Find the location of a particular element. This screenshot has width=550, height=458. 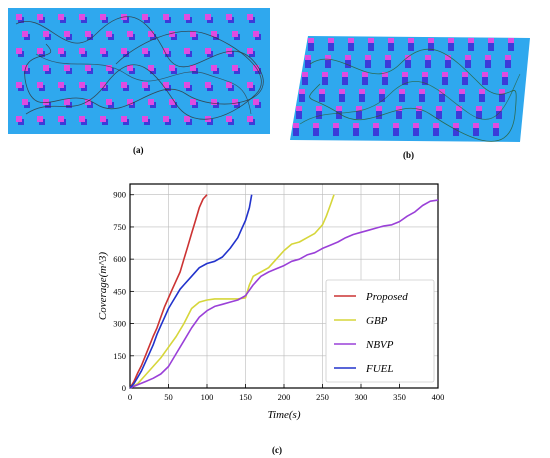

caption-a: (a) is located at coordinates (138, 150).